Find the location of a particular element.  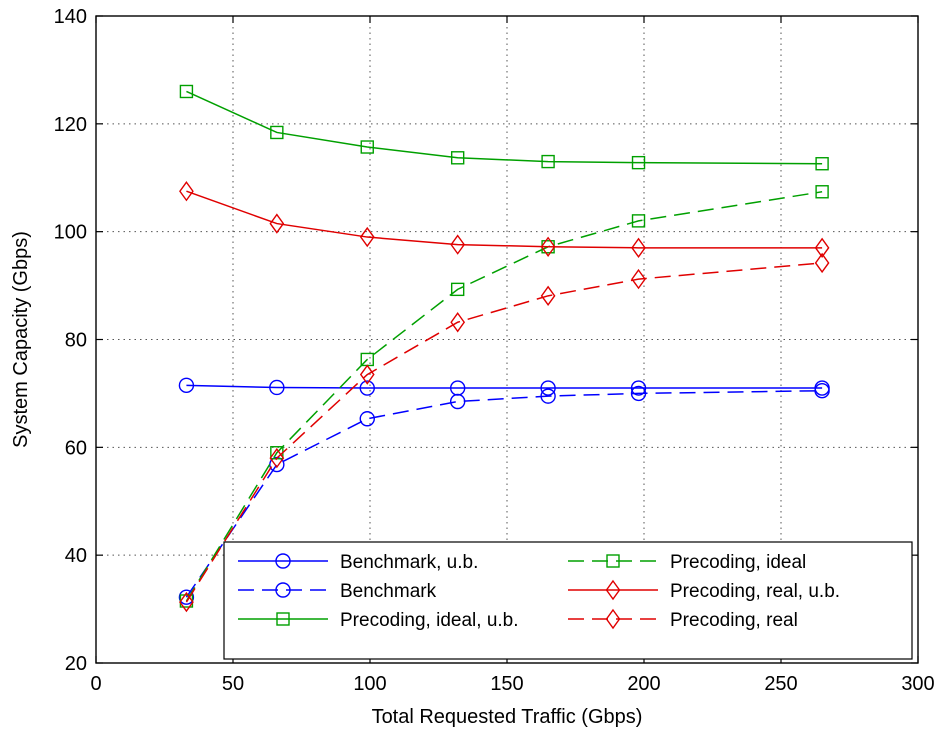

legend-entry: Precoding, real is located at coordinates (683, 619).